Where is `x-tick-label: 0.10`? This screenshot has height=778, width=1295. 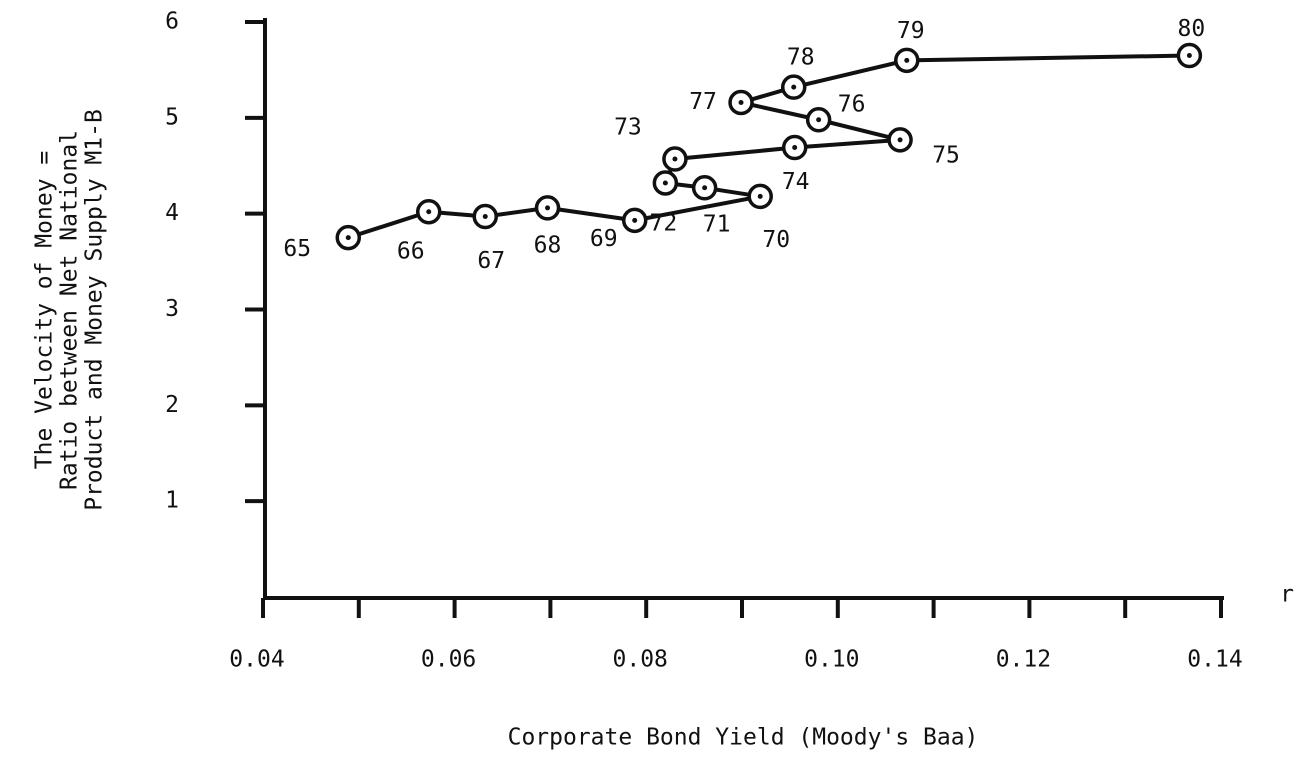 x-tick-label: 0.10 is located at coordinates (831, 660).